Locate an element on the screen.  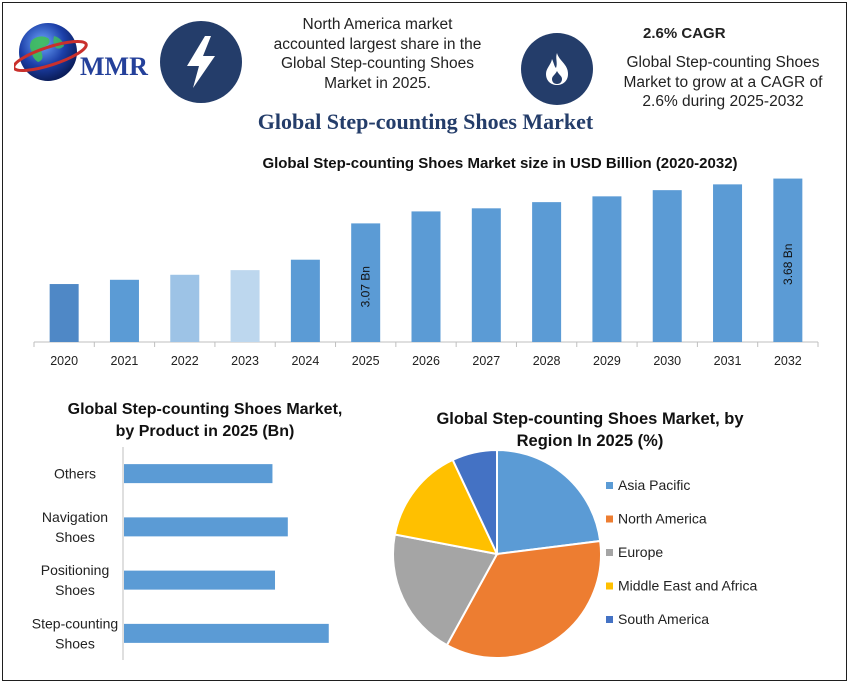
main-title: Global Step-counting Shoes Market is located at coordinates (425, 121).